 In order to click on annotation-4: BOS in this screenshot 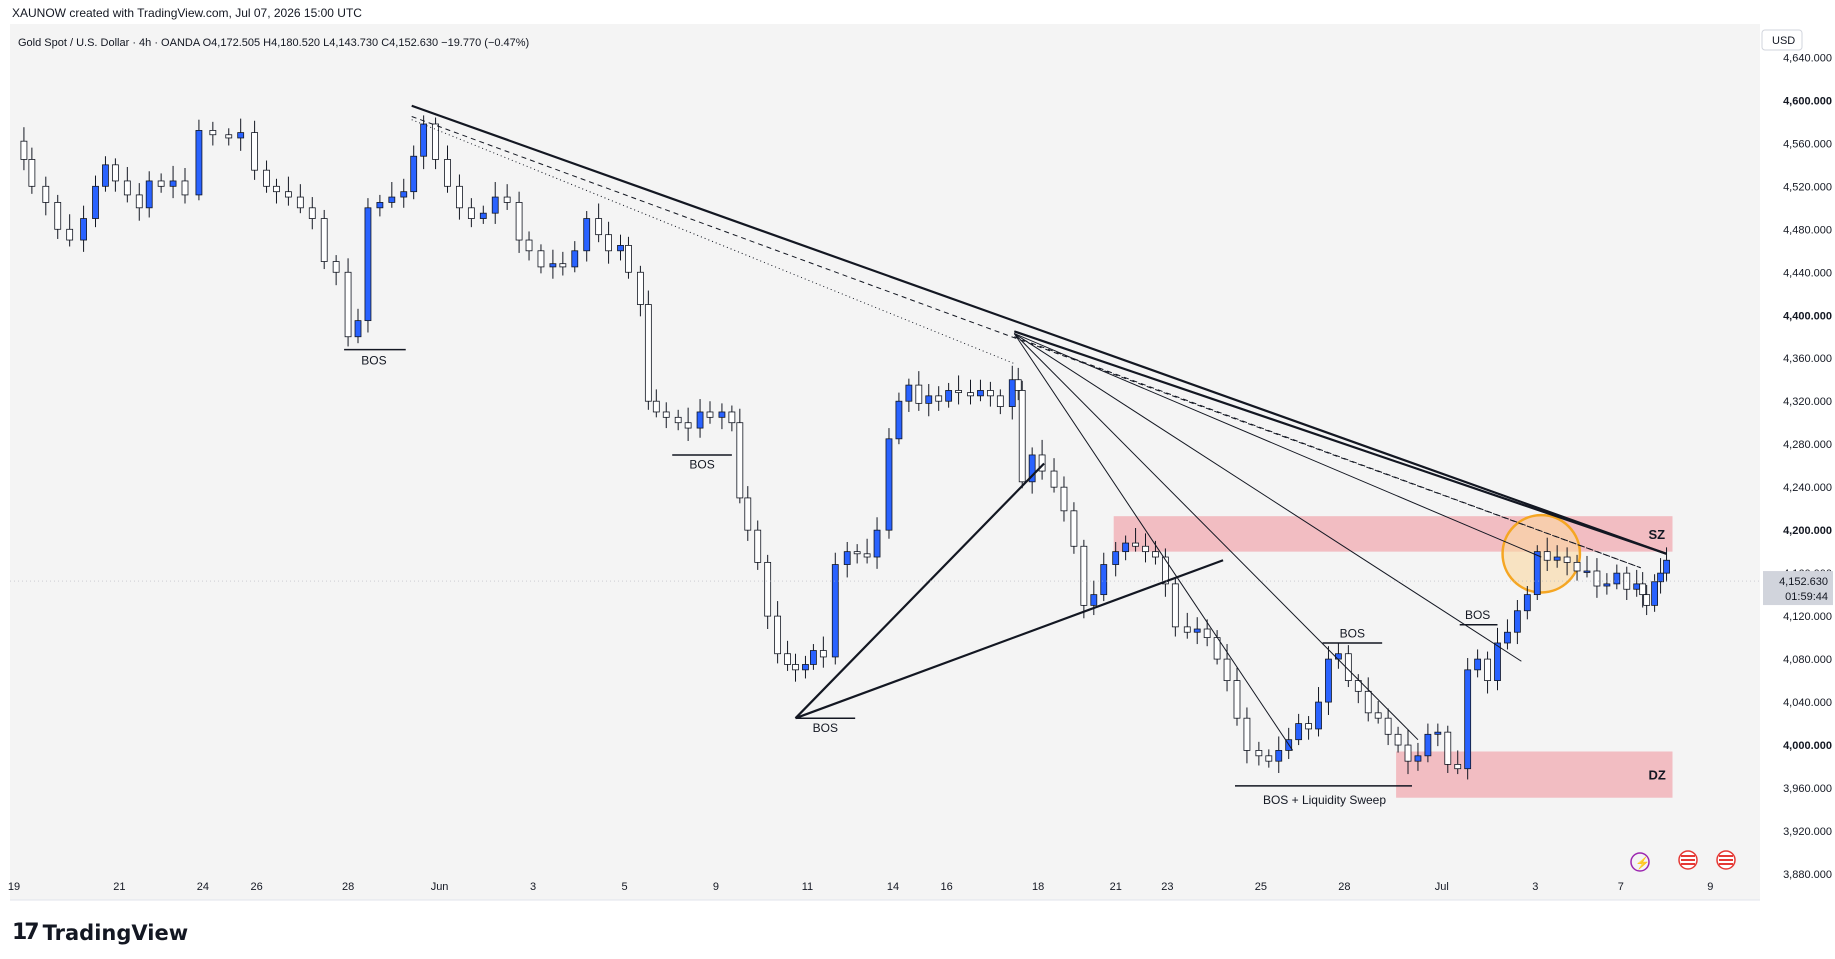, I will do `click(1477, 615)`.